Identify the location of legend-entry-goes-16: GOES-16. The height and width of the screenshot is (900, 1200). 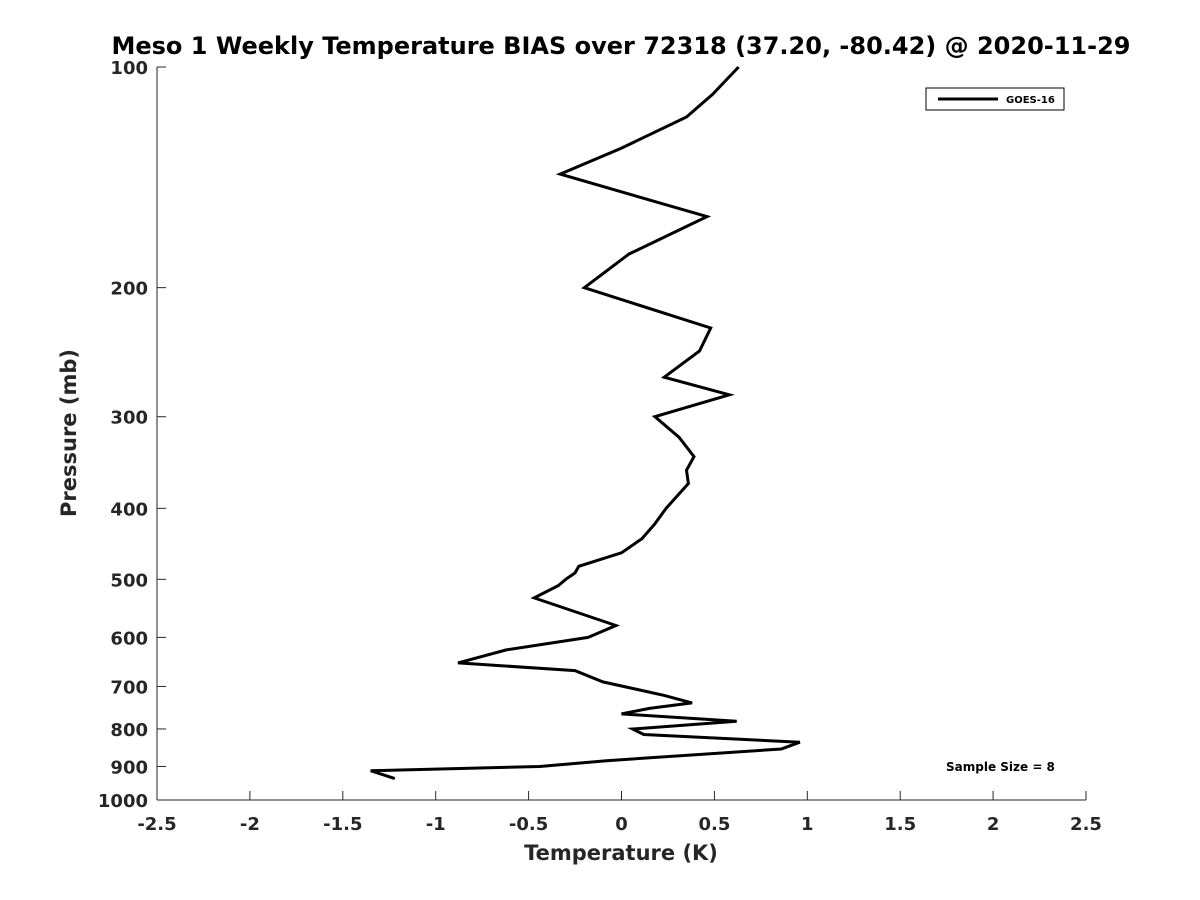
(1030, 100).